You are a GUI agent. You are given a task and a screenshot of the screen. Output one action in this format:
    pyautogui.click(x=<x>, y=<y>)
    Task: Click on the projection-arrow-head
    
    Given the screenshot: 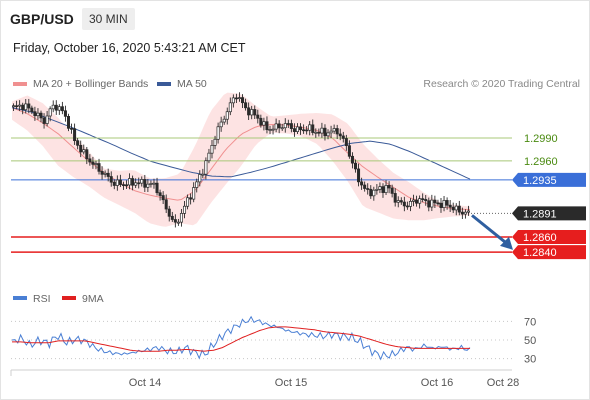 What is the action you would take?
    pyautogui.click(x=506, y=243)
    